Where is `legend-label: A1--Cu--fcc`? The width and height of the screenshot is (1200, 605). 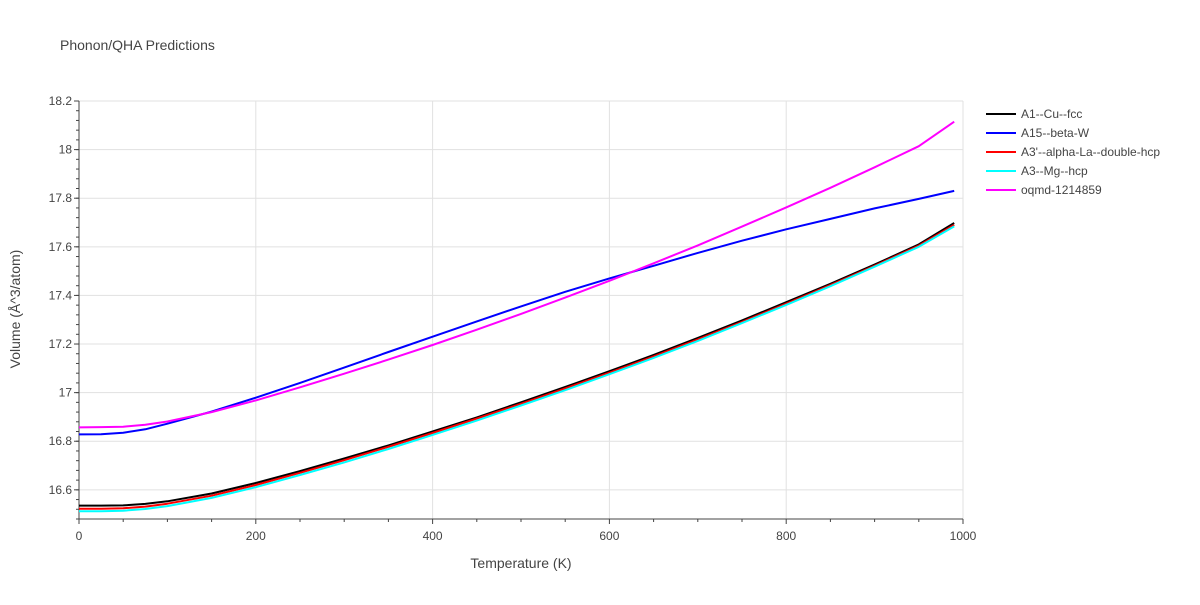 legend-label: A1--Cu--fcc is located at coordinates (1051, 114).